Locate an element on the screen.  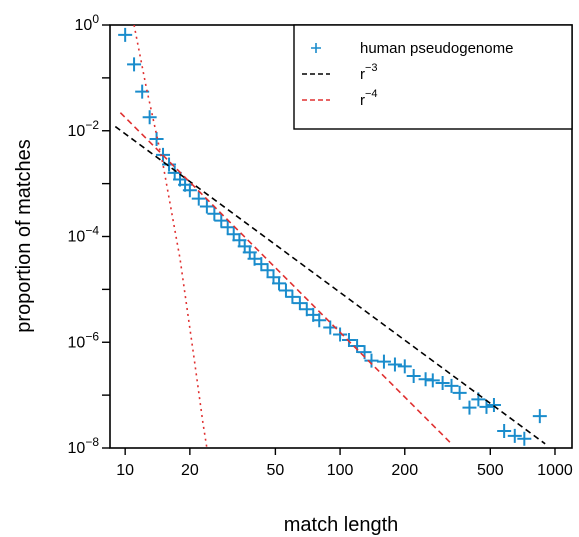
y-tick-label: 10⁻² is located at coordinates (84, 129).